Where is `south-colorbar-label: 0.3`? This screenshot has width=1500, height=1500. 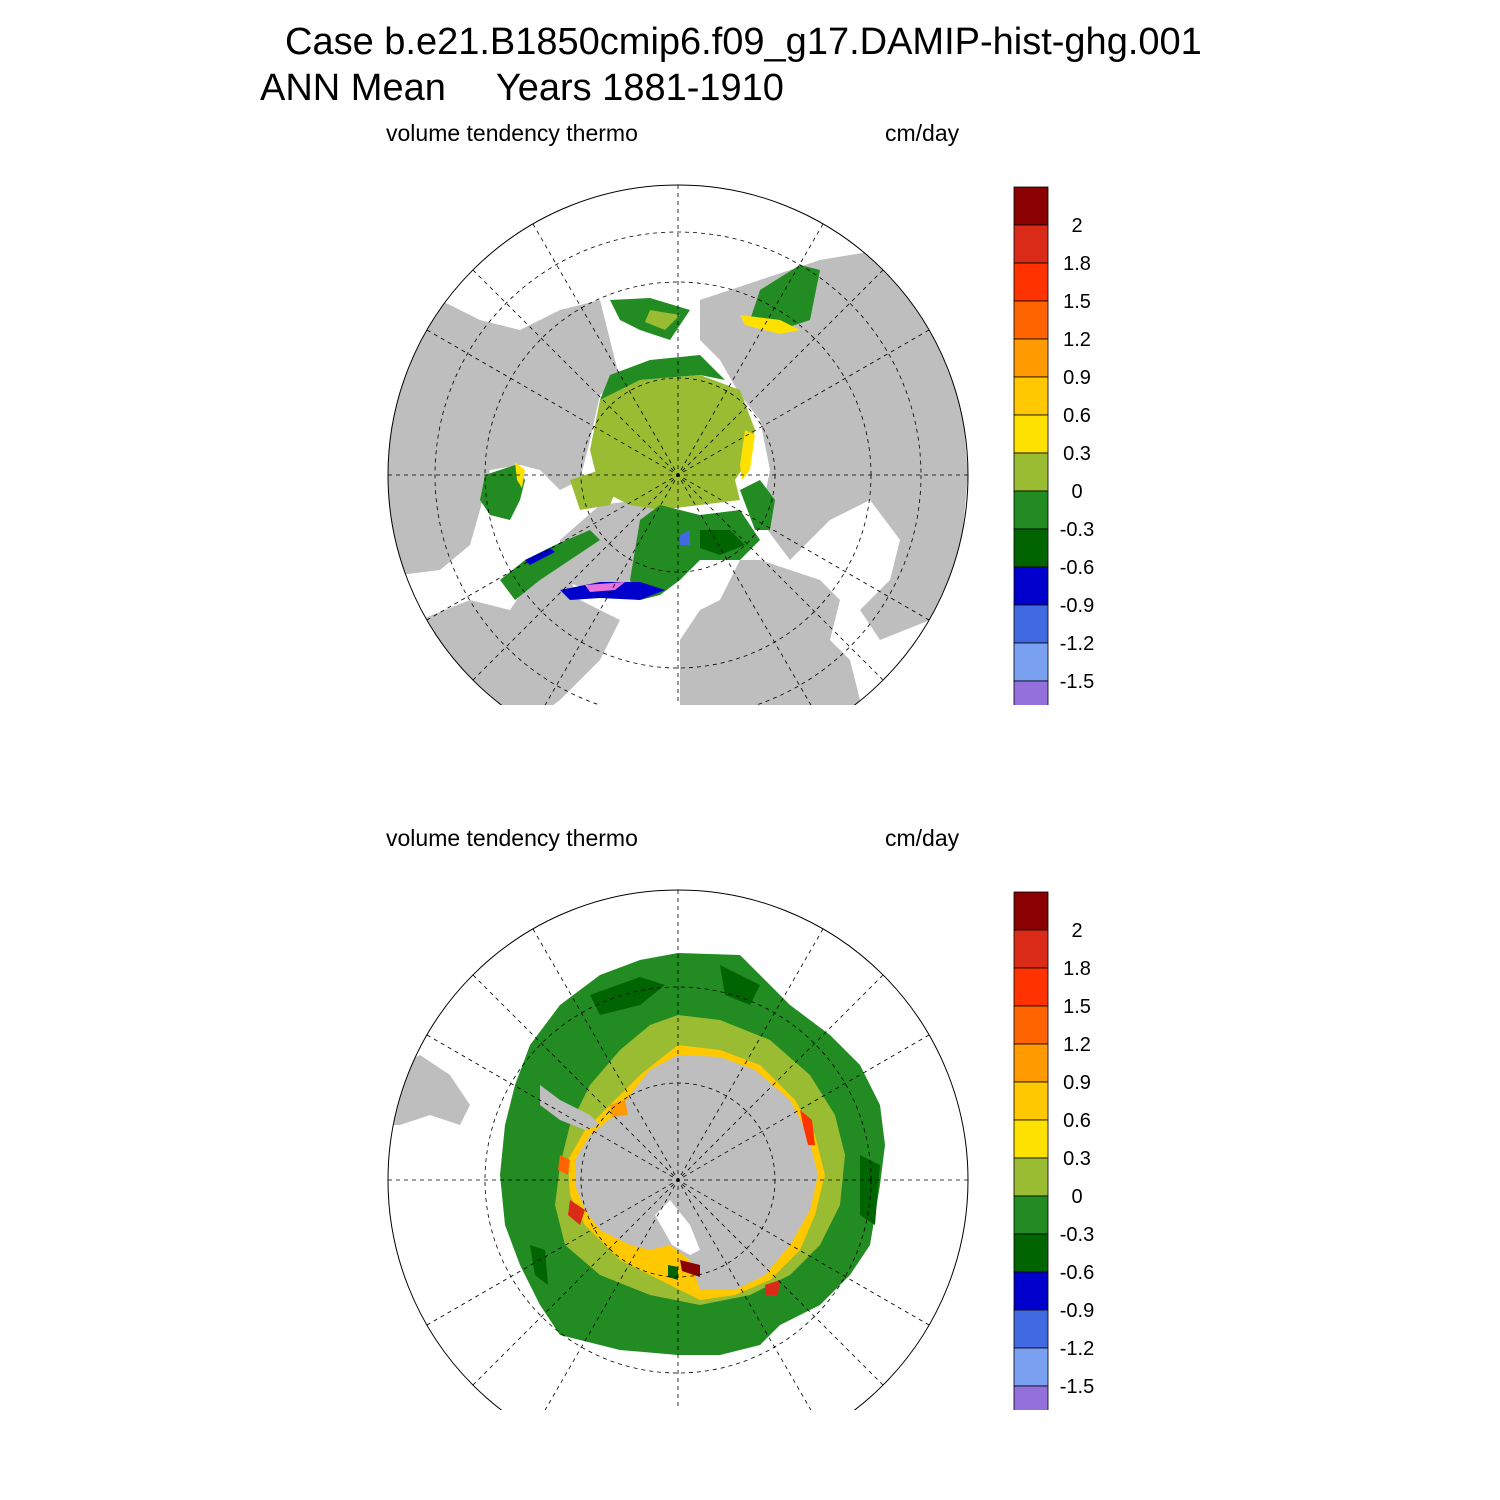 south-colorbar-label: 0.3 is located at coordinates (1077, 1159).